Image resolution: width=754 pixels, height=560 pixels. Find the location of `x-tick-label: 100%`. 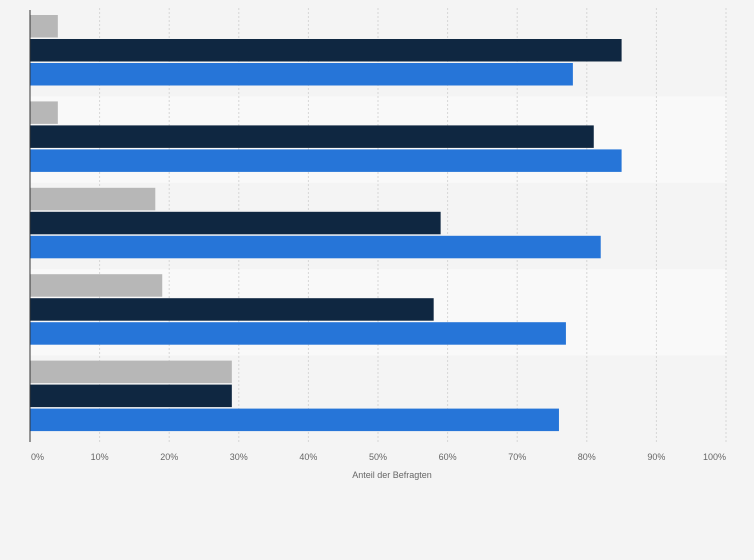

x-tick-label: 100% is located at coordinates (714, 457).